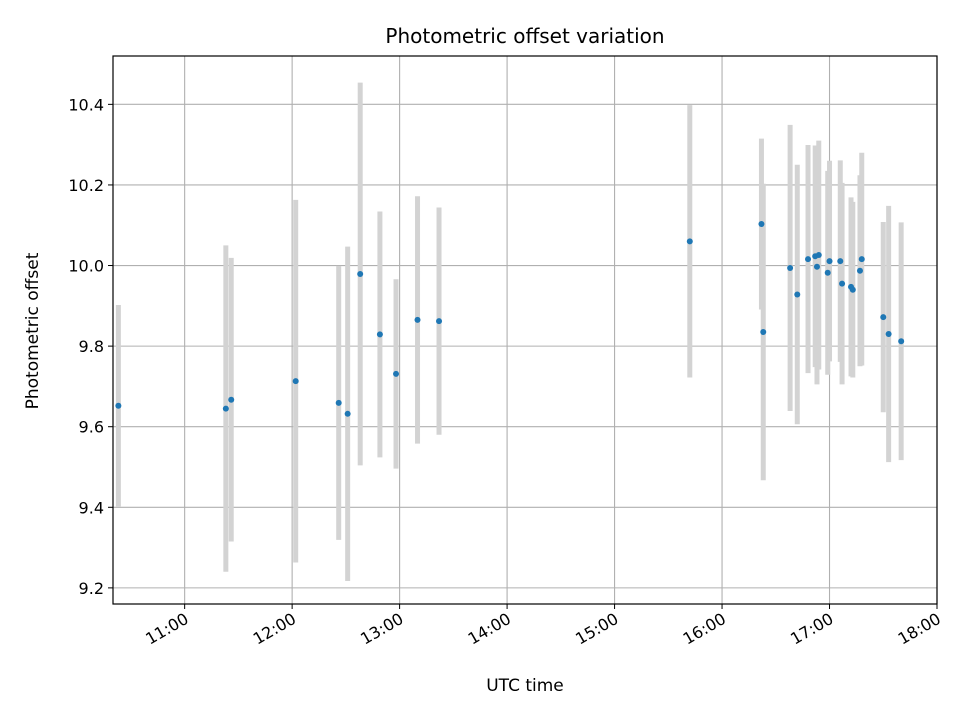 The height and width of the screenshot is (720, 960). Describe the element at coordinates (86, 266) in the screenshot. I see `y-tick-label: 10.0` at that location.